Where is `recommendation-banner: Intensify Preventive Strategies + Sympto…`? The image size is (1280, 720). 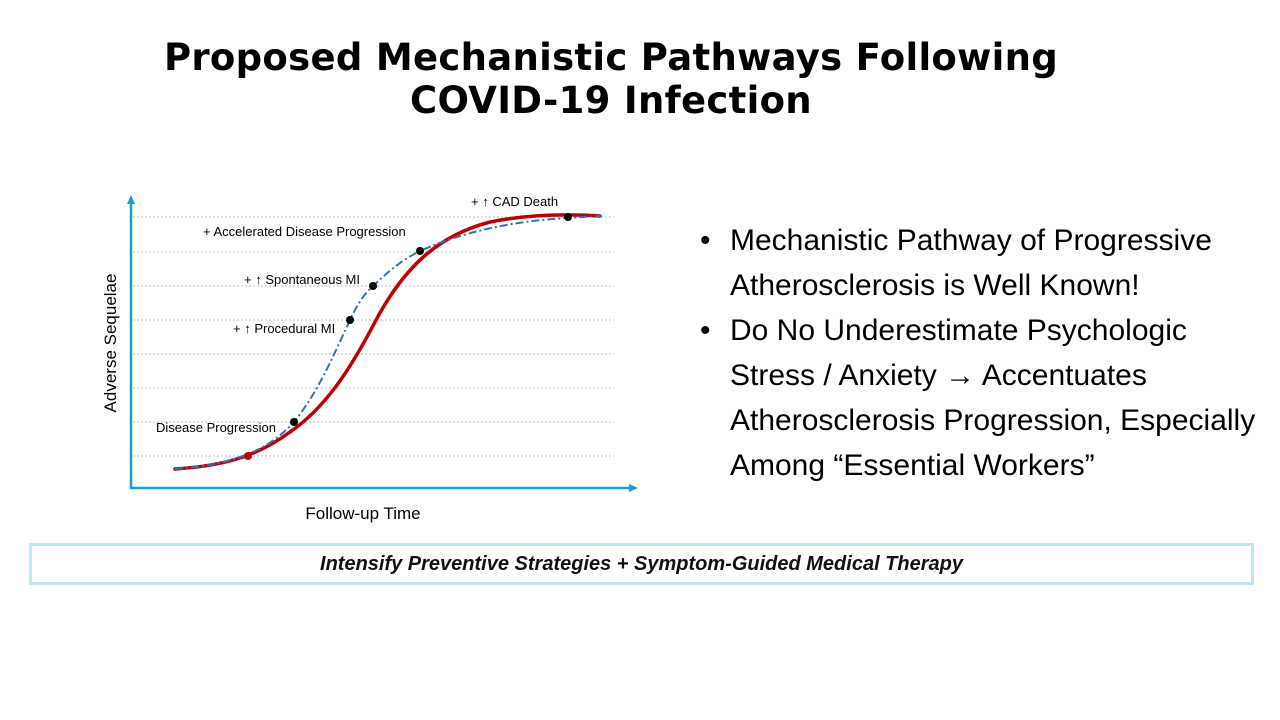
recommendation-banner: Intensify Preventive Strategies + Sympto… is located at coordinates (641, 564).